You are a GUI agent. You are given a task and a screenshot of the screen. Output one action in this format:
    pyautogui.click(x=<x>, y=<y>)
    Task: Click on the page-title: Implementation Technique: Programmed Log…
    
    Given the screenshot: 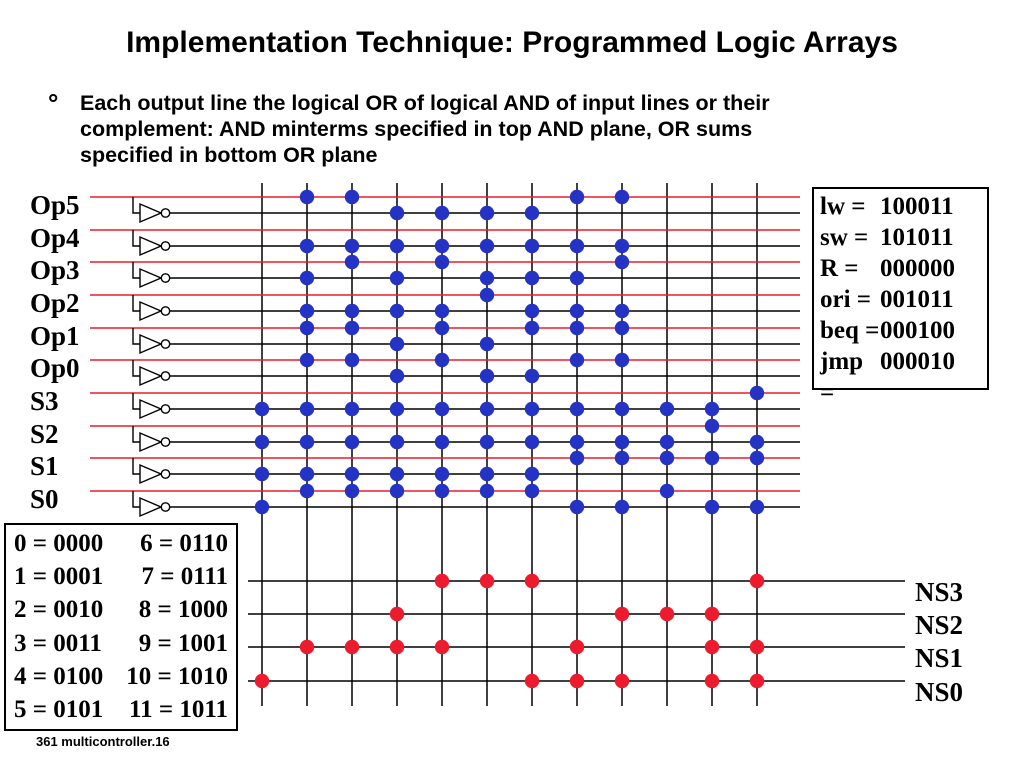 What is the action you would take?
    pyautogui.click(x=512, y=42)
    